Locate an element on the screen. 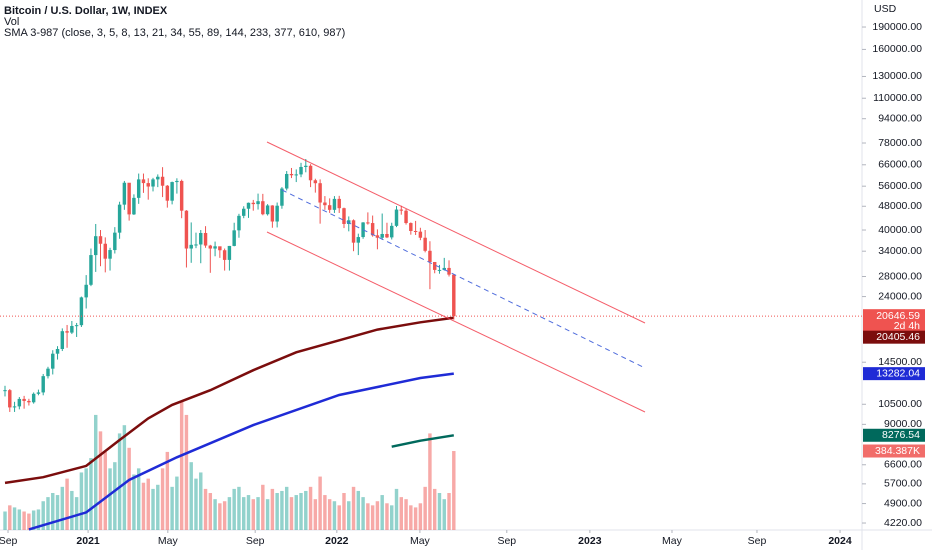 The width and height of the screenshot is (932, 550). y-tick-label: 4220.00 is located at coordinates (903, 523).